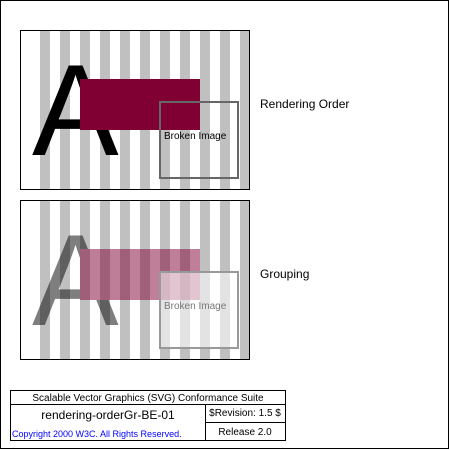  I want to click on maroon-rectangle, so click(140, 104).